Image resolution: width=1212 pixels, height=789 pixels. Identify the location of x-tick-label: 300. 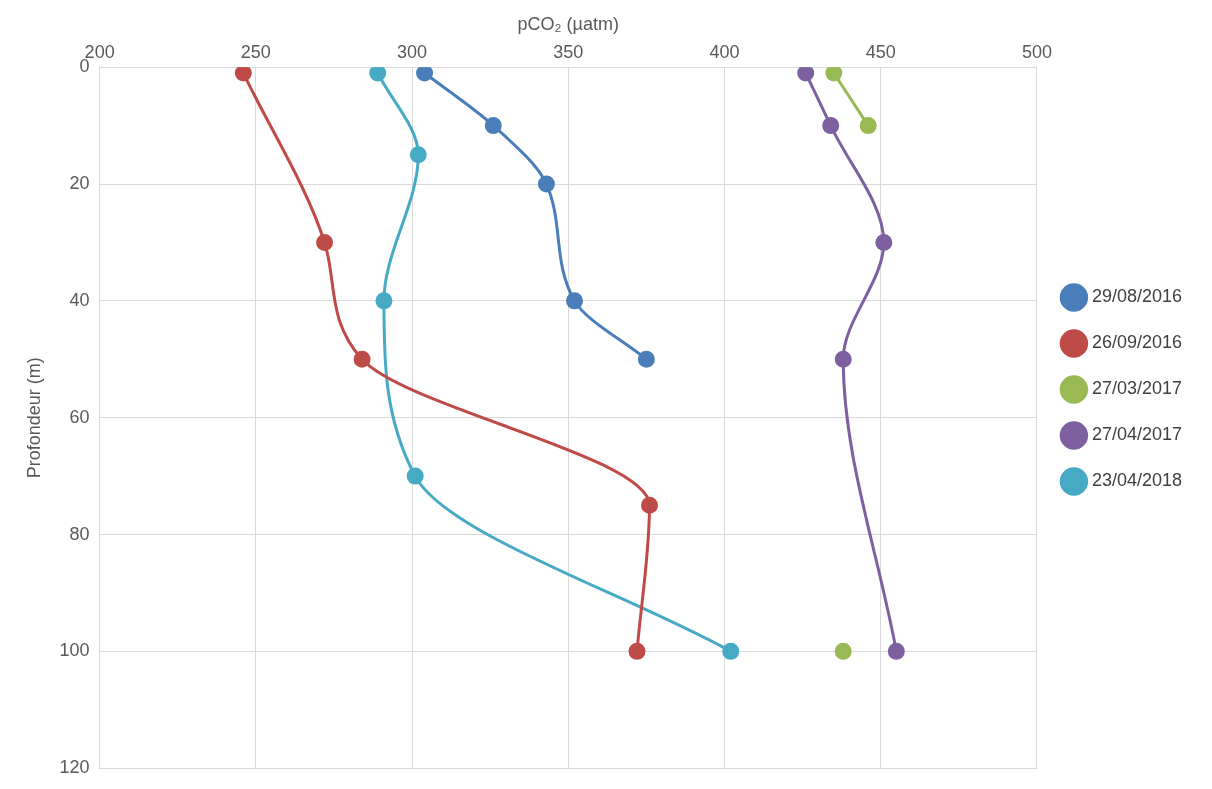
(412, 52).